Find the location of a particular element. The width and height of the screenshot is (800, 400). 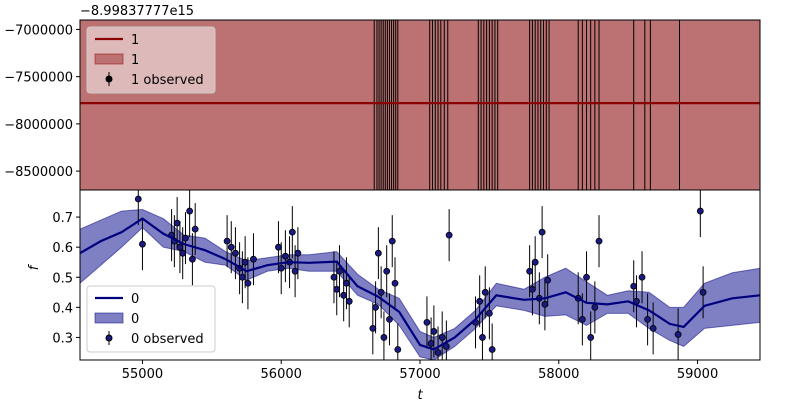

y-tick-label: 0.6 is located at coordinates (62, 248).